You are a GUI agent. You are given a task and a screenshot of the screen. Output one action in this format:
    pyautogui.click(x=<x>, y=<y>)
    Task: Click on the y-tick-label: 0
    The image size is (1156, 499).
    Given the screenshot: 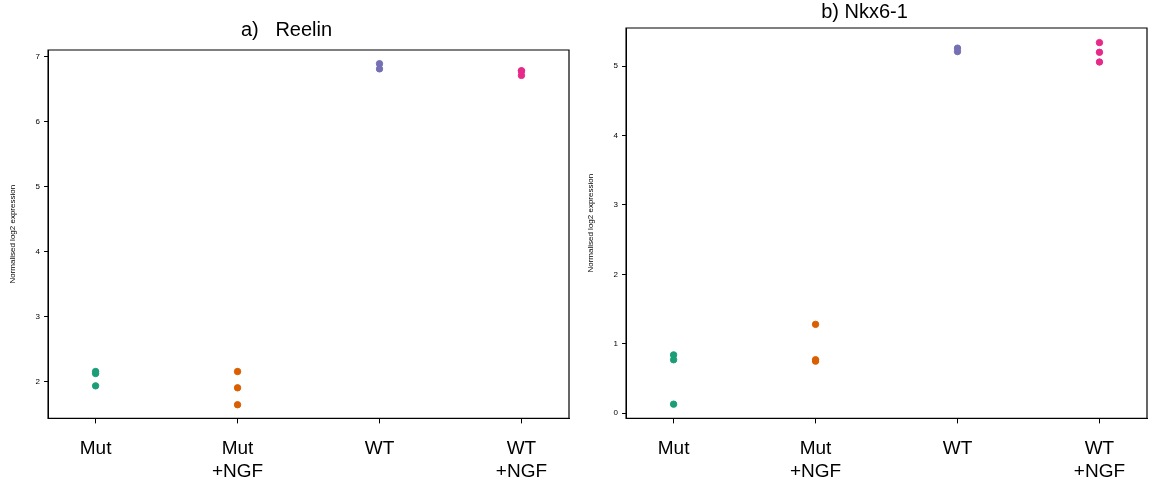 What is the action you would take?
    pyautogui.click(x=616, y=413)
    